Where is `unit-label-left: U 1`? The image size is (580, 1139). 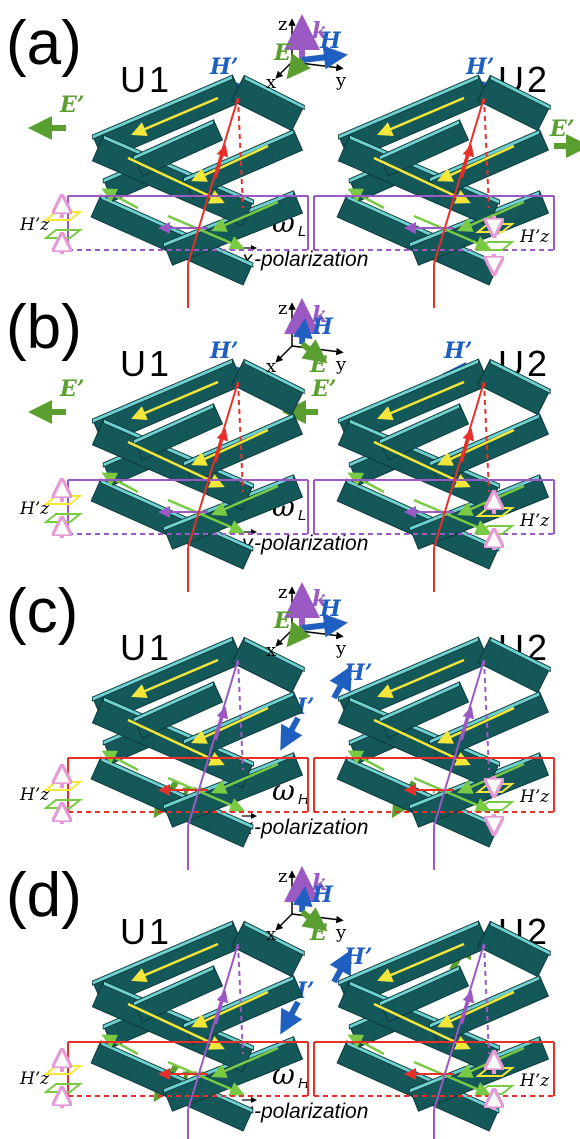
unit-label-left: U 1 is located at coordinates (144, 79).